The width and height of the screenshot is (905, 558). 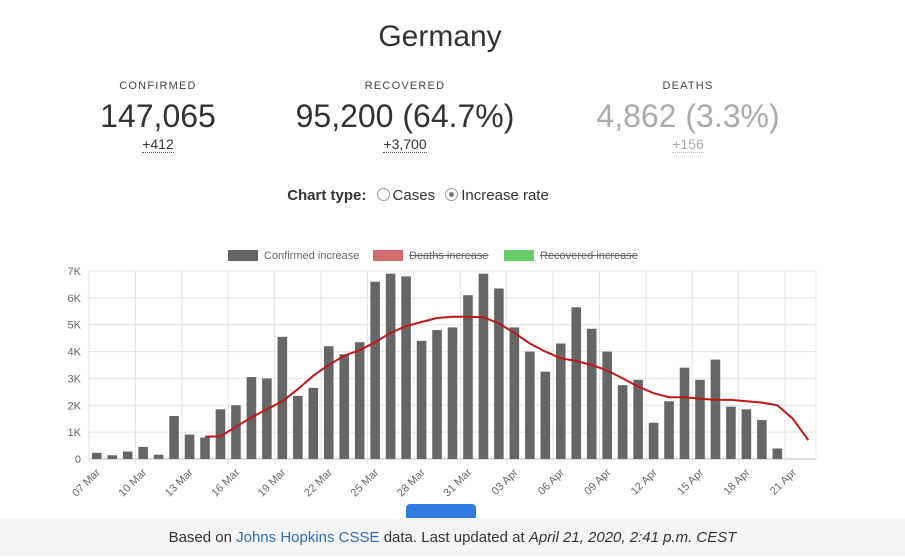 What do you see at coordinates (505, 481) in the screenshot?
I see `x-tick-label: 03 Apr` at bounding box center [505, 481].